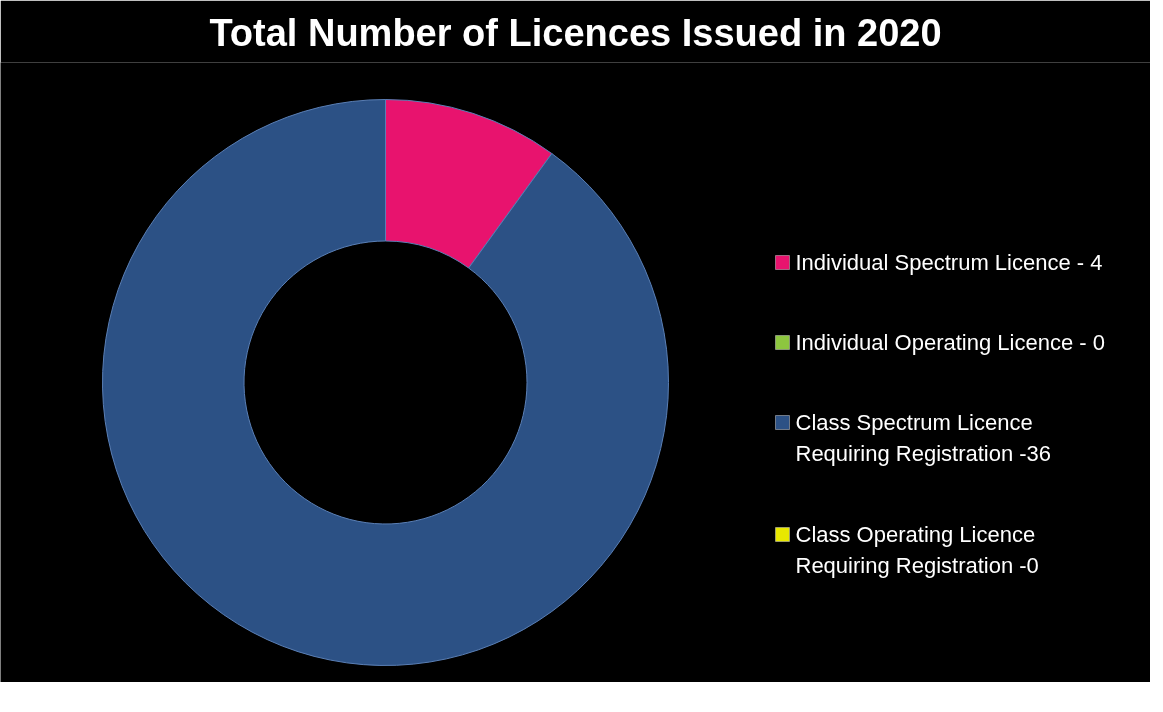 Image resolution: width=1163 pixels, height=712 pixels. Describe the element at coordinates (949, 262) in the screenshot. I see `legend-label: Individual Spectrum Licence - 4` at that location.